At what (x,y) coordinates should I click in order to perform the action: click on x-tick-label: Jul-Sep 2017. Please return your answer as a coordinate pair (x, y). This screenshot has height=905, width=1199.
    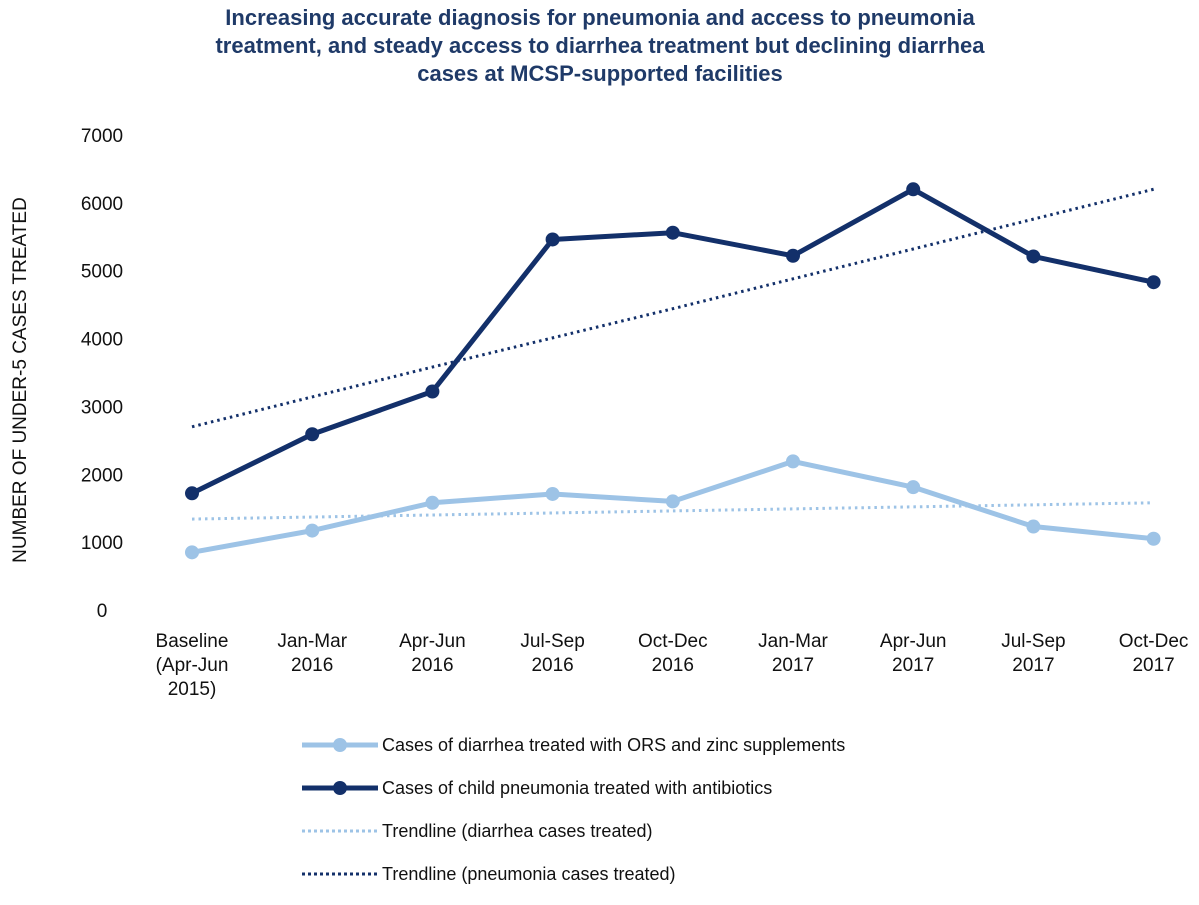
    Looking at the image, I should click on (1033, 653).